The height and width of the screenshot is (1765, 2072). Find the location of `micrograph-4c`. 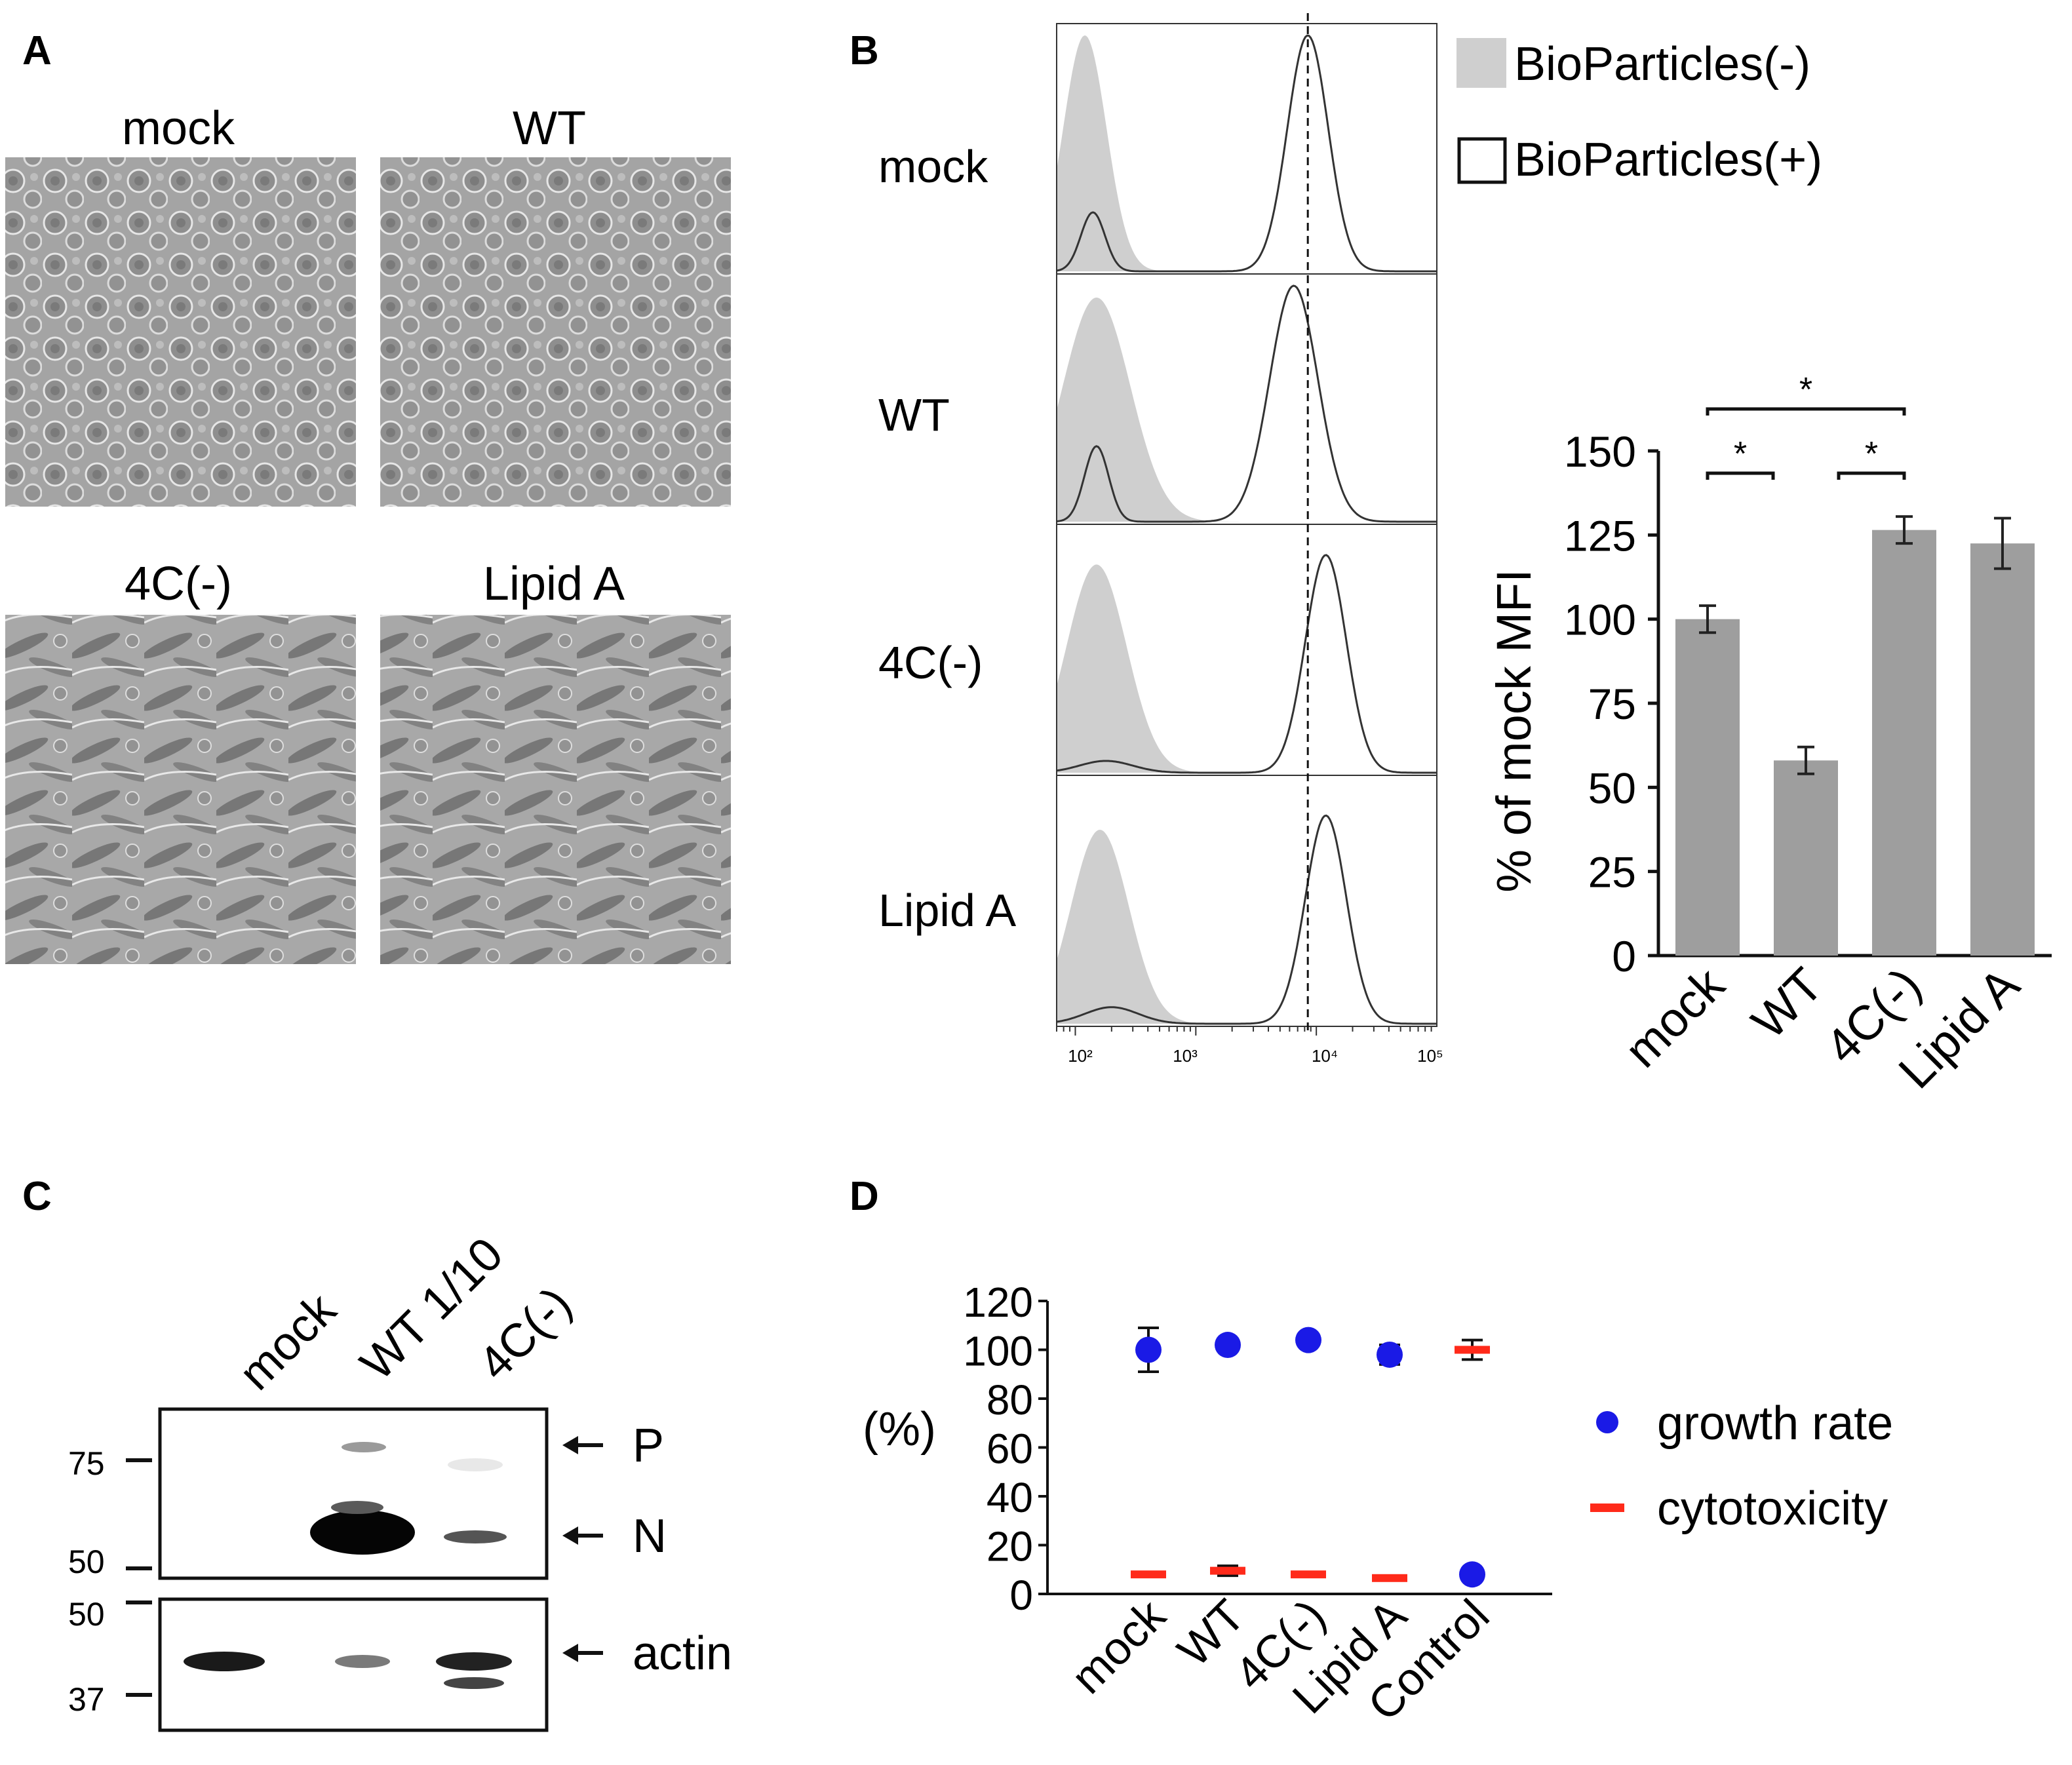

micrograph-4c is located at coordinates (180, 789).